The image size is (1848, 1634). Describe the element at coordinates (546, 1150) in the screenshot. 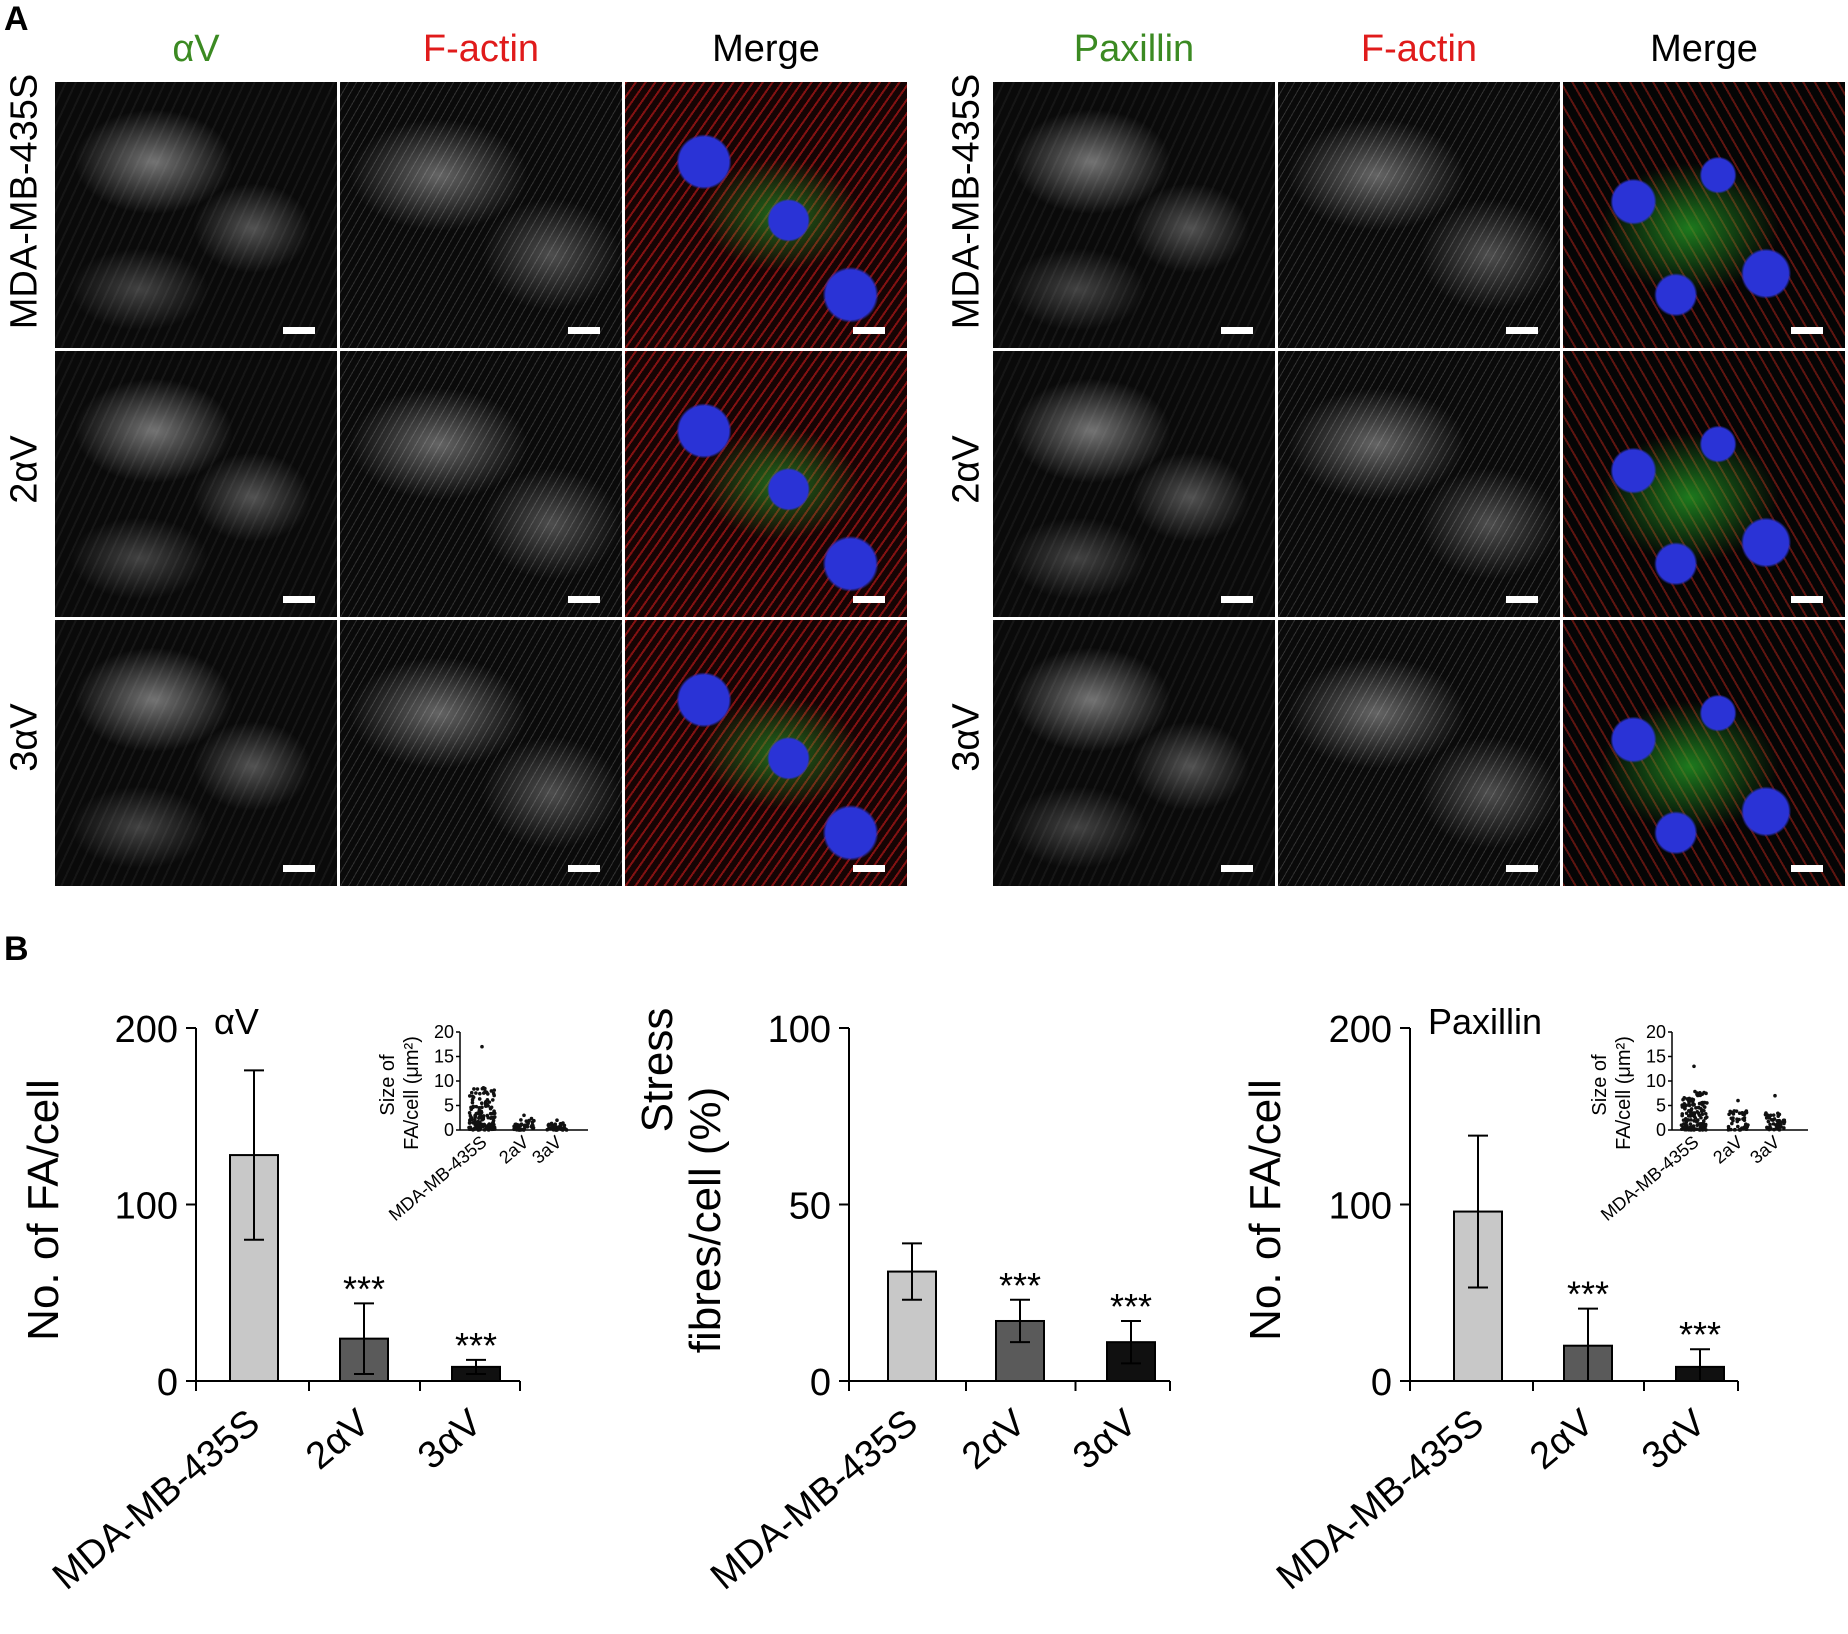

I see `chart0-inset-category-label: 3aV` at that location.